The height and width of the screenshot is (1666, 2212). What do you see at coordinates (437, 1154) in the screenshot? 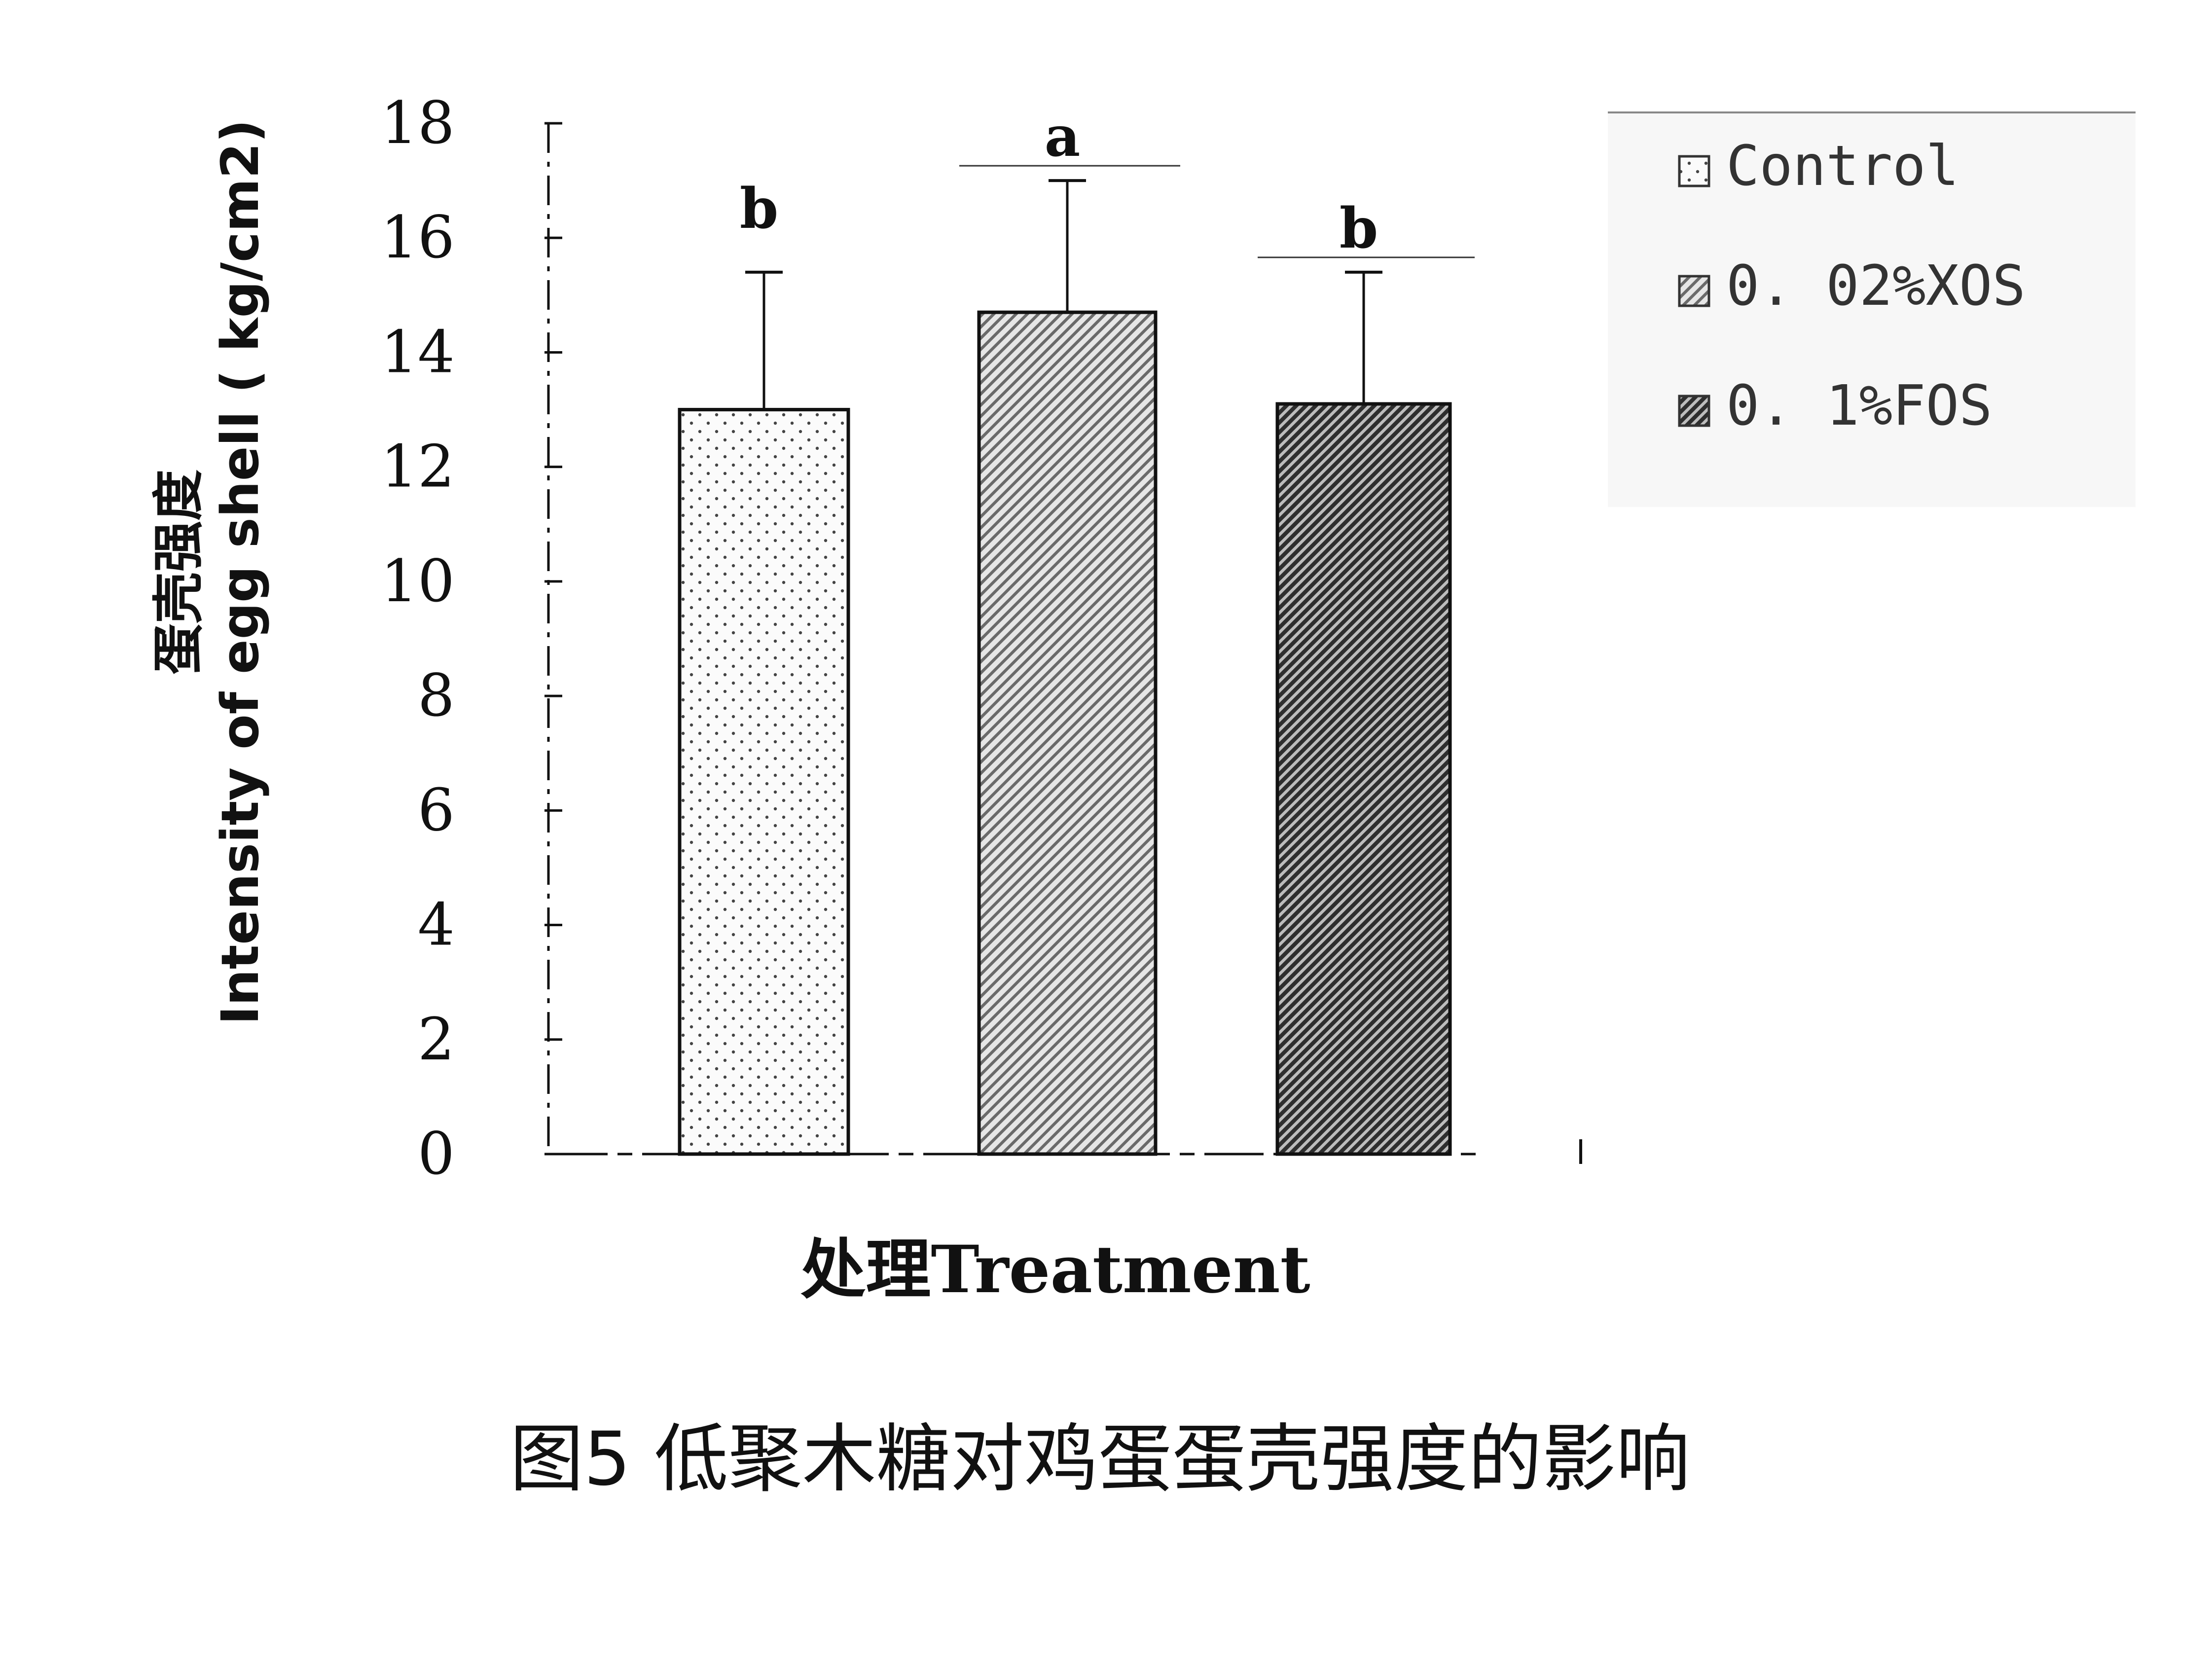
I see `y-tick-label: 0` at bounding box center [437, 1154].